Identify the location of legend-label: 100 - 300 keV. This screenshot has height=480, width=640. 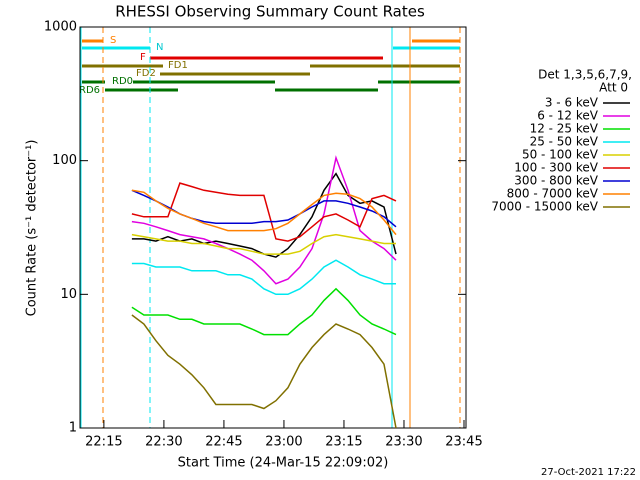
(556, 168).